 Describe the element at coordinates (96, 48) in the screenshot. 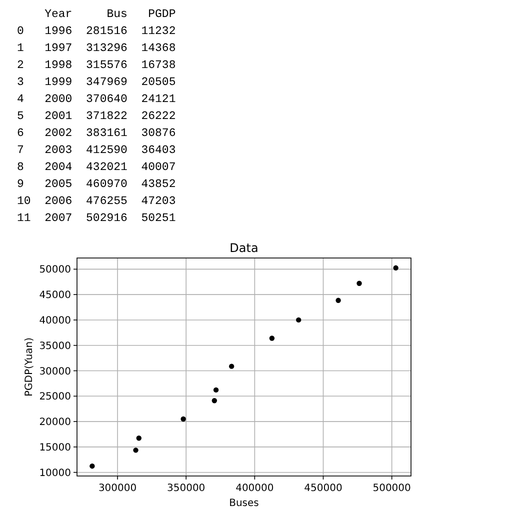

I see `text: 1 1997 313296 14368` at that location.